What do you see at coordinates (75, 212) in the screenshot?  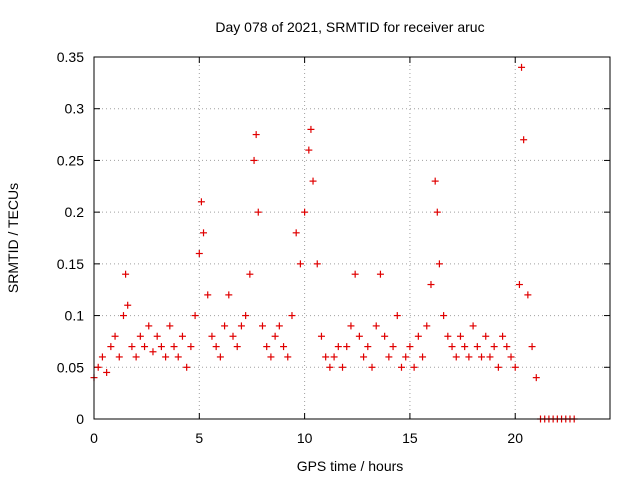 I see `y-tick-label: 0.2` at bounding box center [75, 212].